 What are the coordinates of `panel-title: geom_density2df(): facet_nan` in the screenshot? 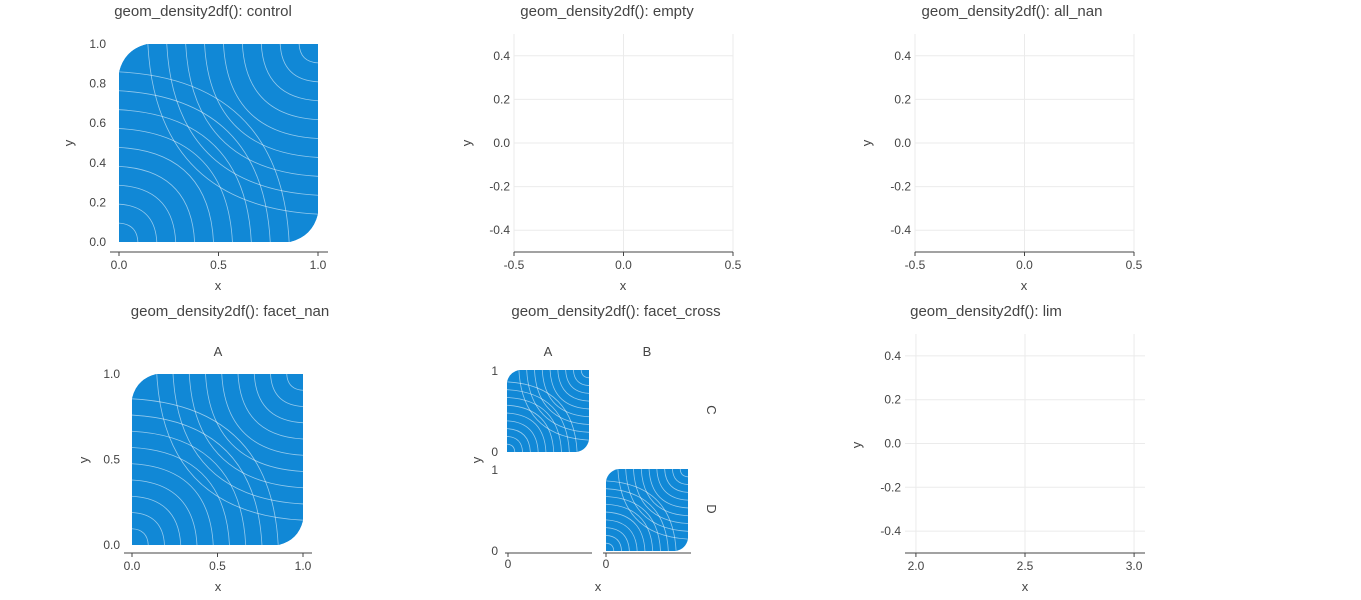 It's located at (230, 311).